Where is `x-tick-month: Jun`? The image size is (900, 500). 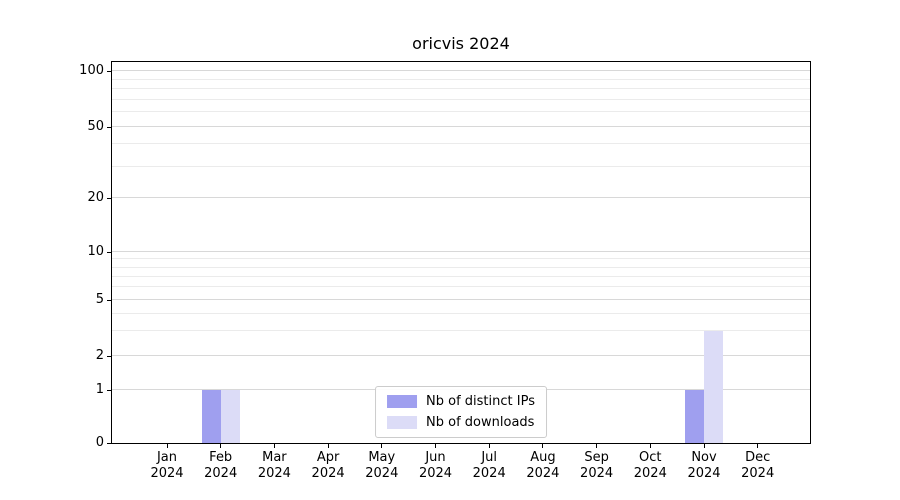 x-tick-month: Jun is located at coordinates (435, 457).